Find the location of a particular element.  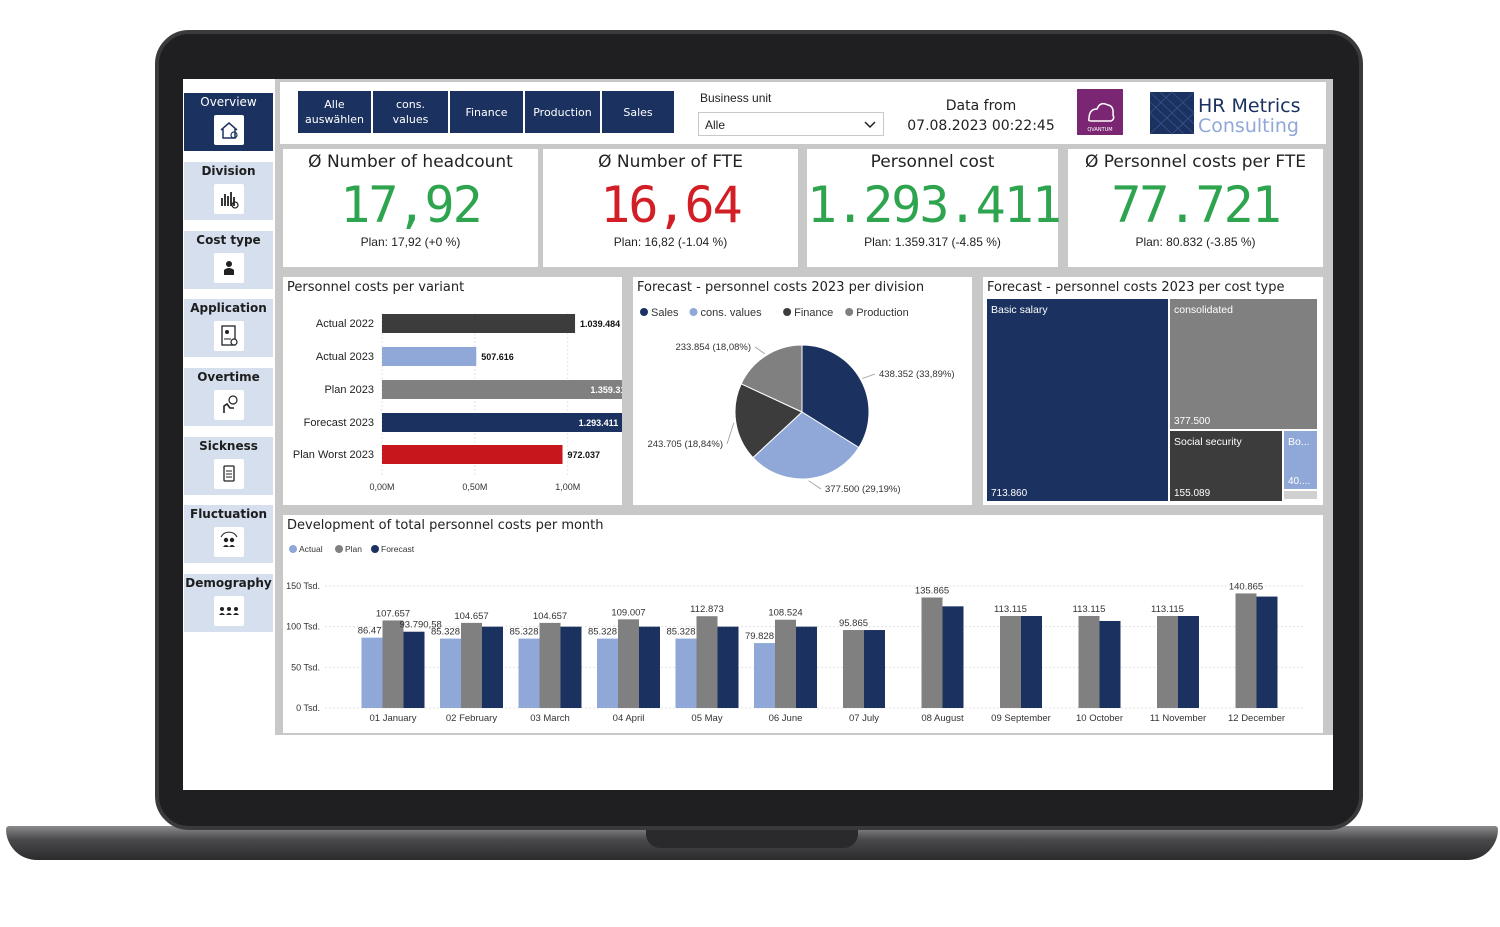

legend-label: Production is located at coordinates (882, 313).